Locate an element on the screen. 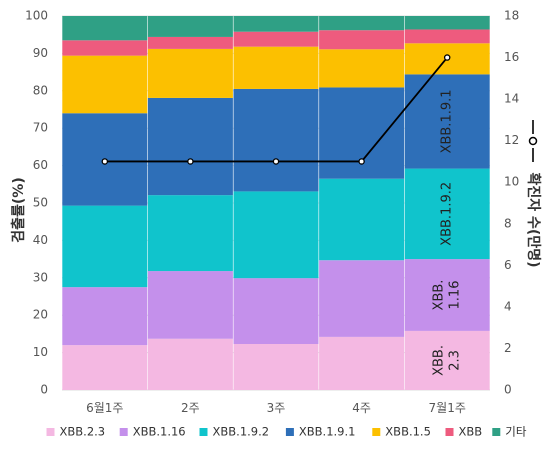 The image size is (553, 465). legend-label: XBB.2.3 is located at coordinates (83, 432).